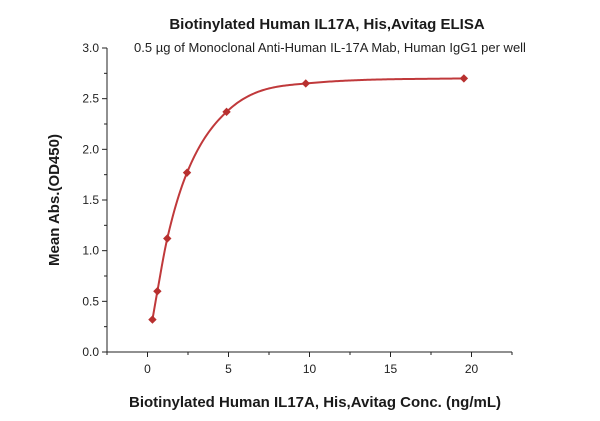 The width and height of the screenshot is (600, 421). Describe the element at coordinates (90, 99) in the screenshot. I see `y-tick-label: 2.5` at that location.